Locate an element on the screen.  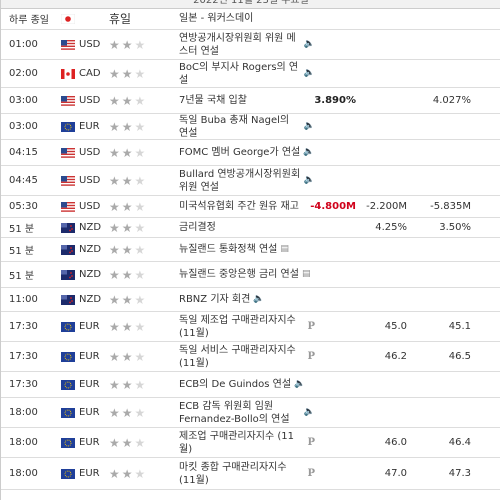
event-row: 18:00 EUR ★ ★ ★ 마킷 종합 구매관리자지수 (11월) P 47.0 47.3 is located at coordinates (250, 474).